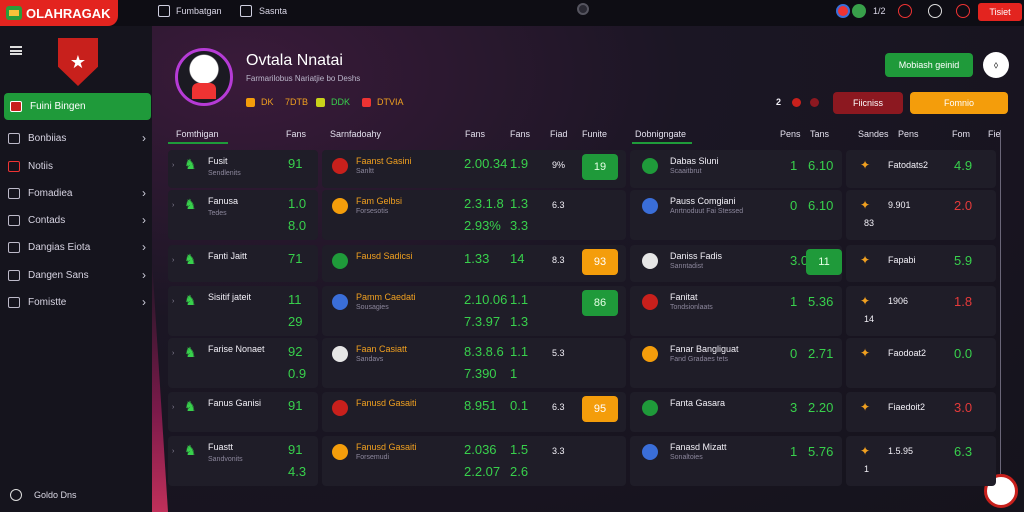 The width and height of the screenshot is (1024, 512). Describe the element at coordinates (519, 225) in the screenshot. I see `odds-value: 3.3` at that location.